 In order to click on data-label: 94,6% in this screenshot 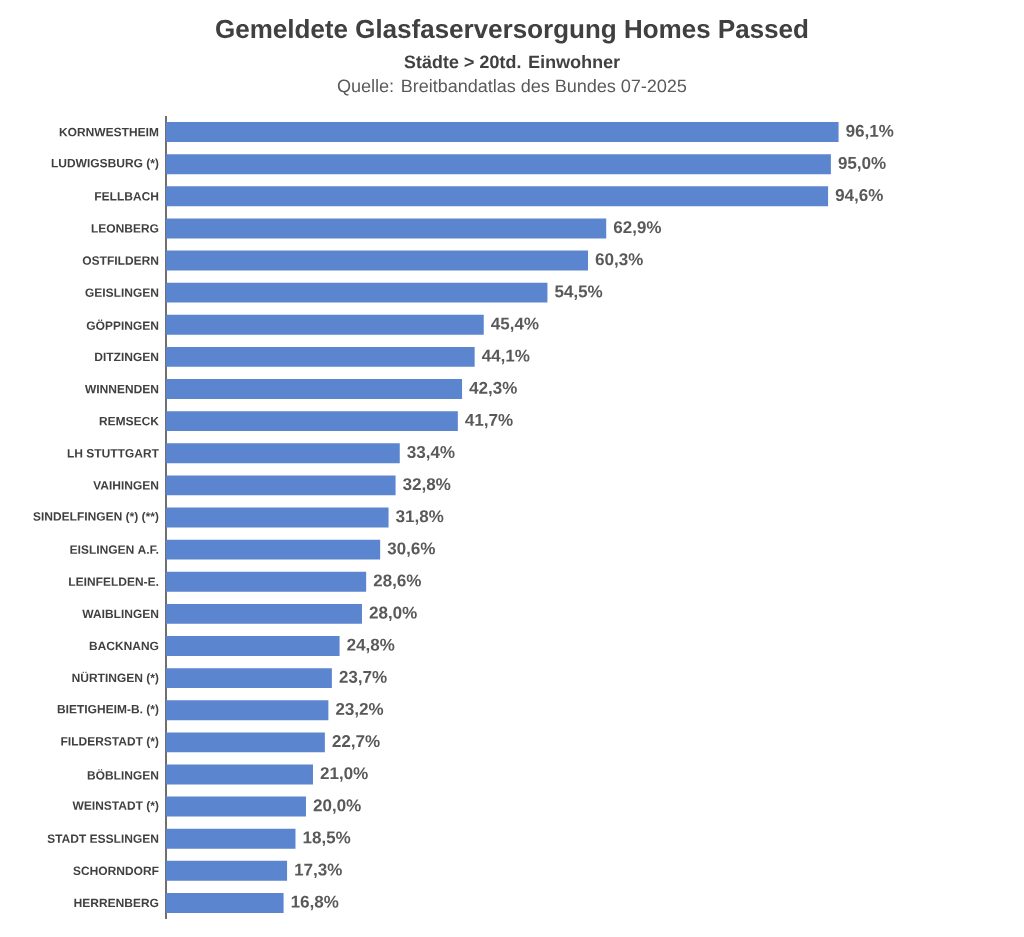, I will do `click(859, 196)`.